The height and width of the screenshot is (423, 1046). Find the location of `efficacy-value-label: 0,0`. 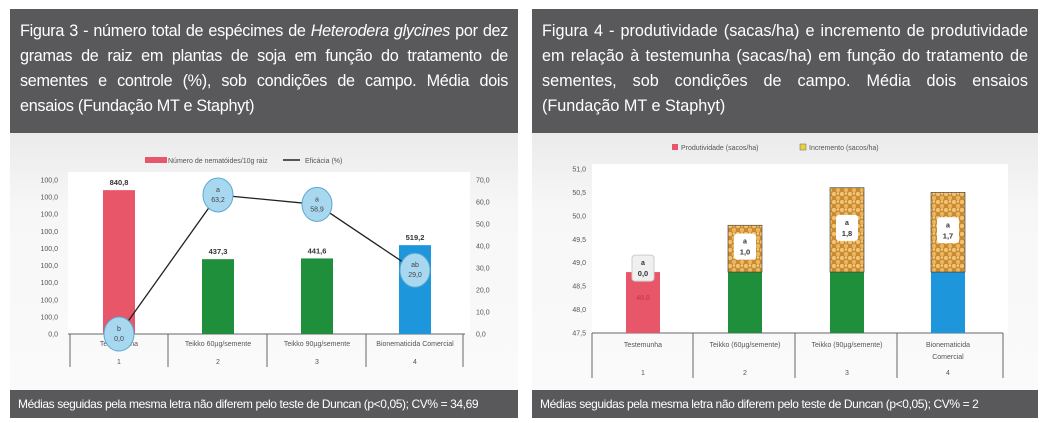

efficacy-value-label: 0,0 is located at coordinates (119, 339).